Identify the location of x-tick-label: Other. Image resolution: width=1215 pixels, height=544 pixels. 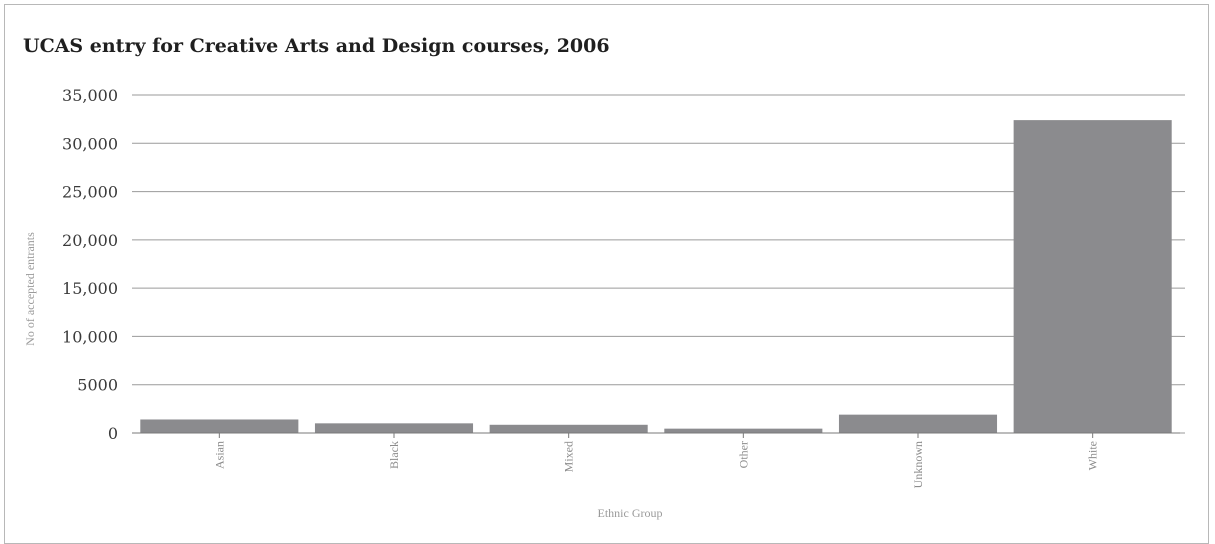
(743, 454).